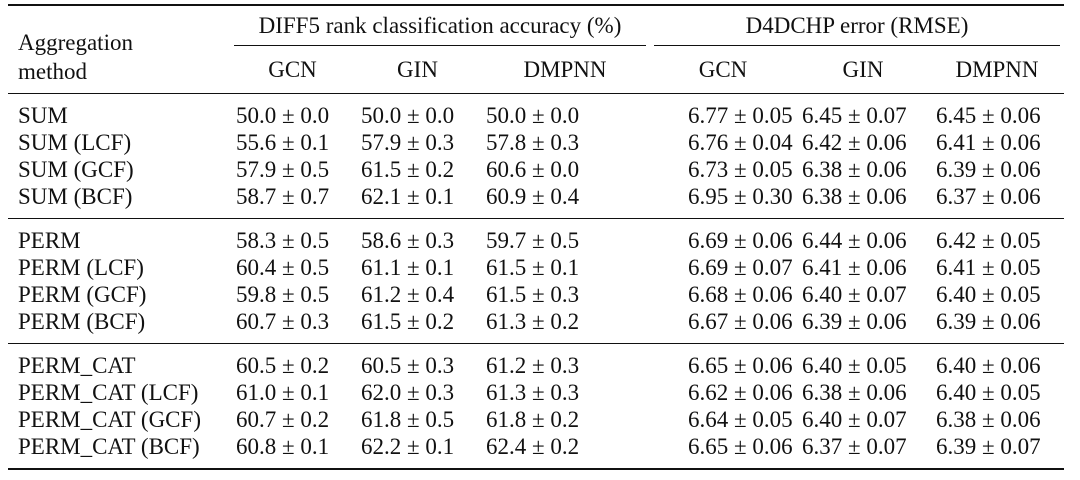 This screenshot has width=1080, height=480. Describe the element at coordinates (740, 240) in the screenshot. I see `value-cell: 6.69 ± 0.06` at that location.